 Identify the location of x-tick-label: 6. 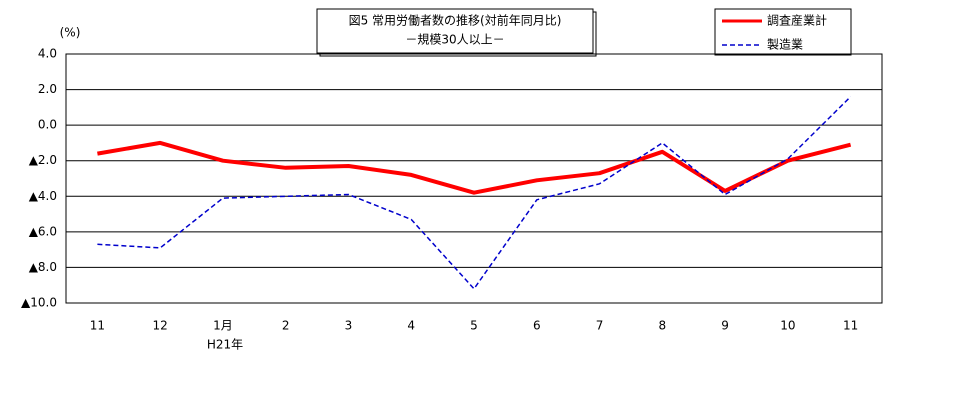
(537, 326).